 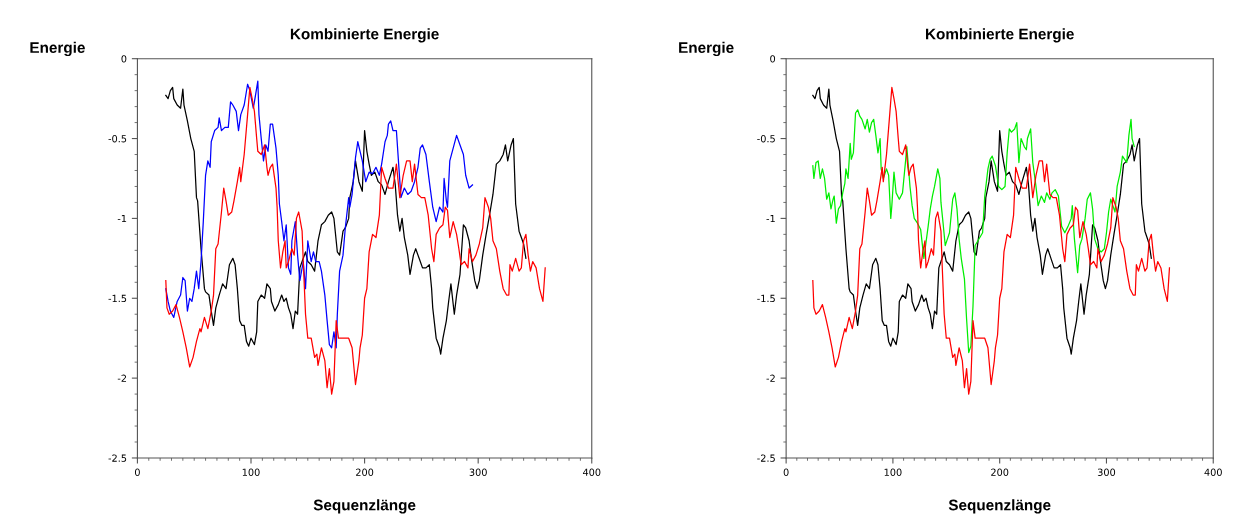 I want to click on line-series, so click(x=319, y=214).